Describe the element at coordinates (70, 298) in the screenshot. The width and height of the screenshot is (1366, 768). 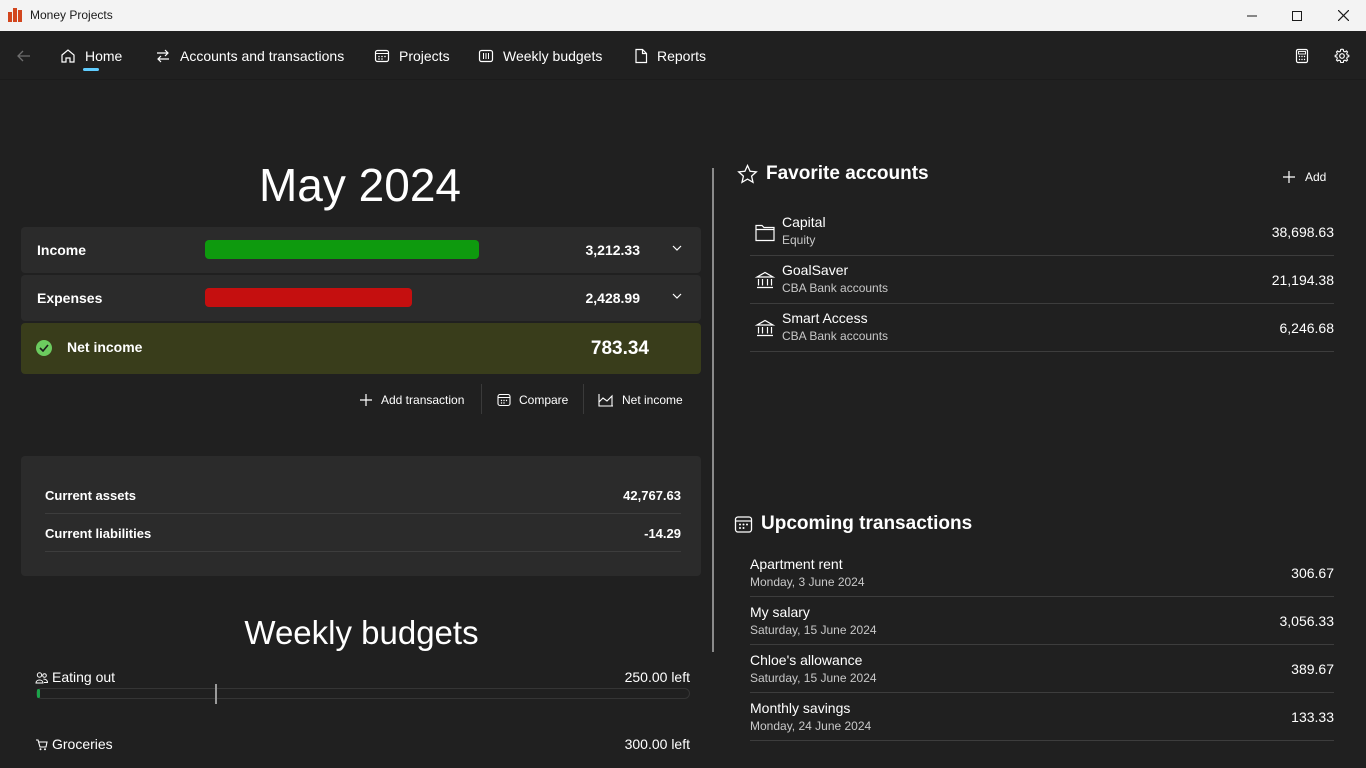
I see `expenses-label: Expenses` at that location.